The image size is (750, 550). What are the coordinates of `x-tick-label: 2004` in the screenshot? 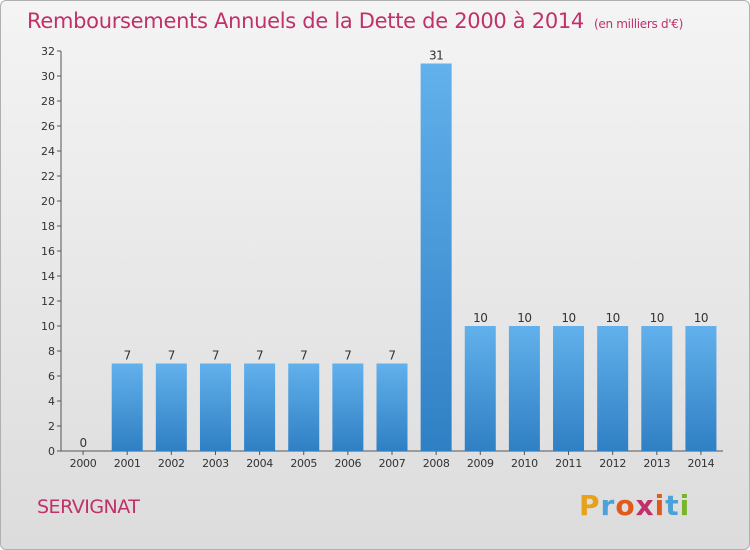 It's located at (259, 463).